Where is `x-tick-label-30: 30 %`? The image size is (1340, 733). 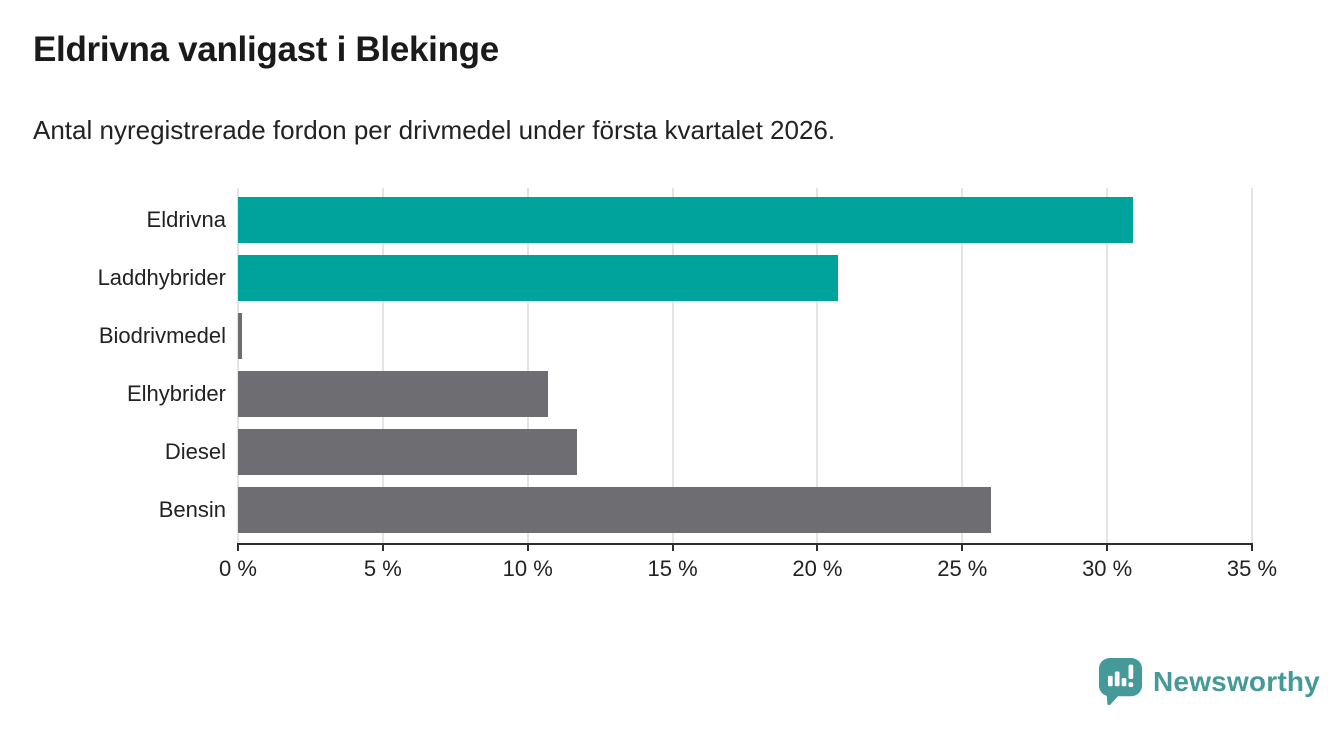
x-tick-label-30: 30 % is located at coordinates (1107, 568).